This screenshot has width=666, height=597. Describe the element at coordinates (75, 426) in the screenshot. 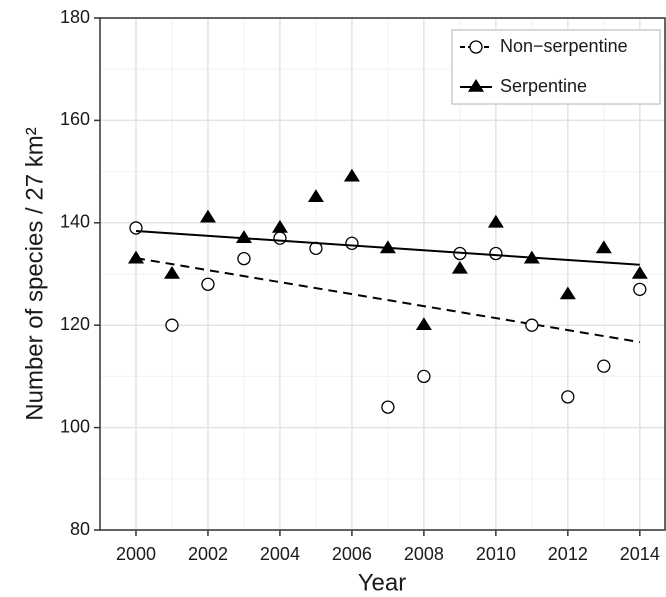

I see `y-tick-label: 100` at that location.